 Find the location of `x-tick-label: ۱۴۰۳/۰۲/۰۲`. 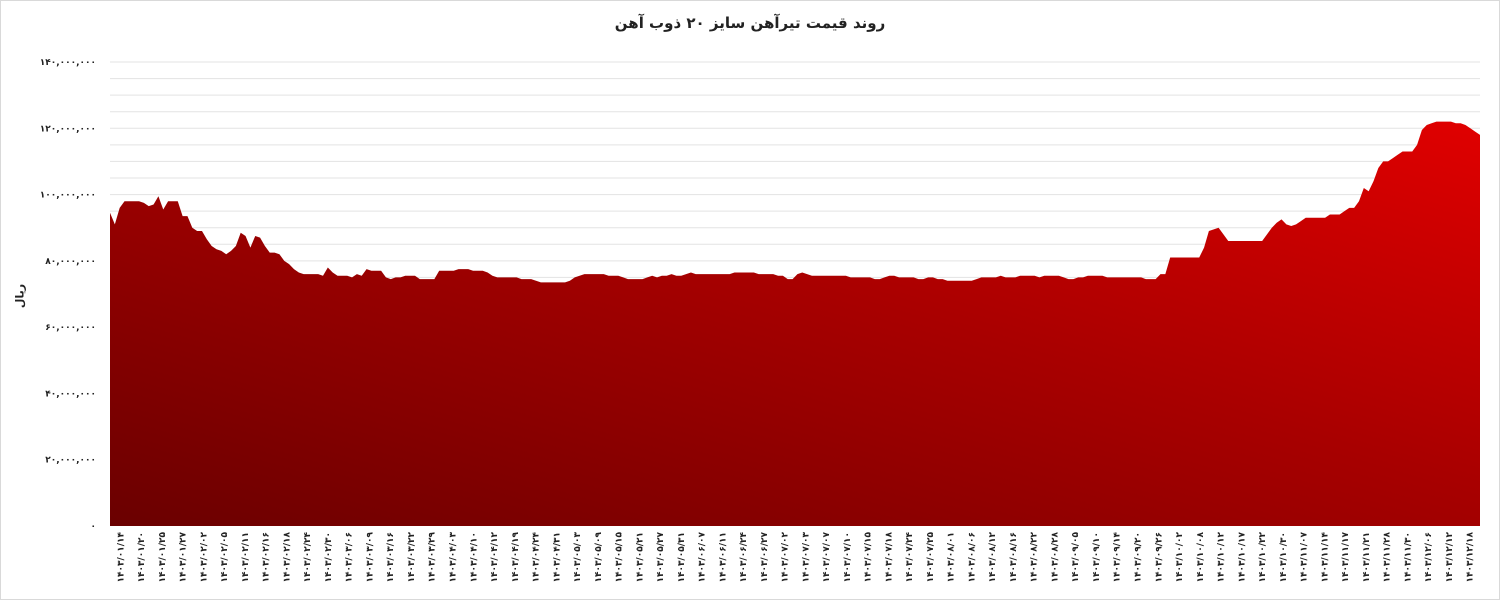

x-tick-label: ۱۴۰۳/۰۲/۰۲ is located at coordinates (204, 557).